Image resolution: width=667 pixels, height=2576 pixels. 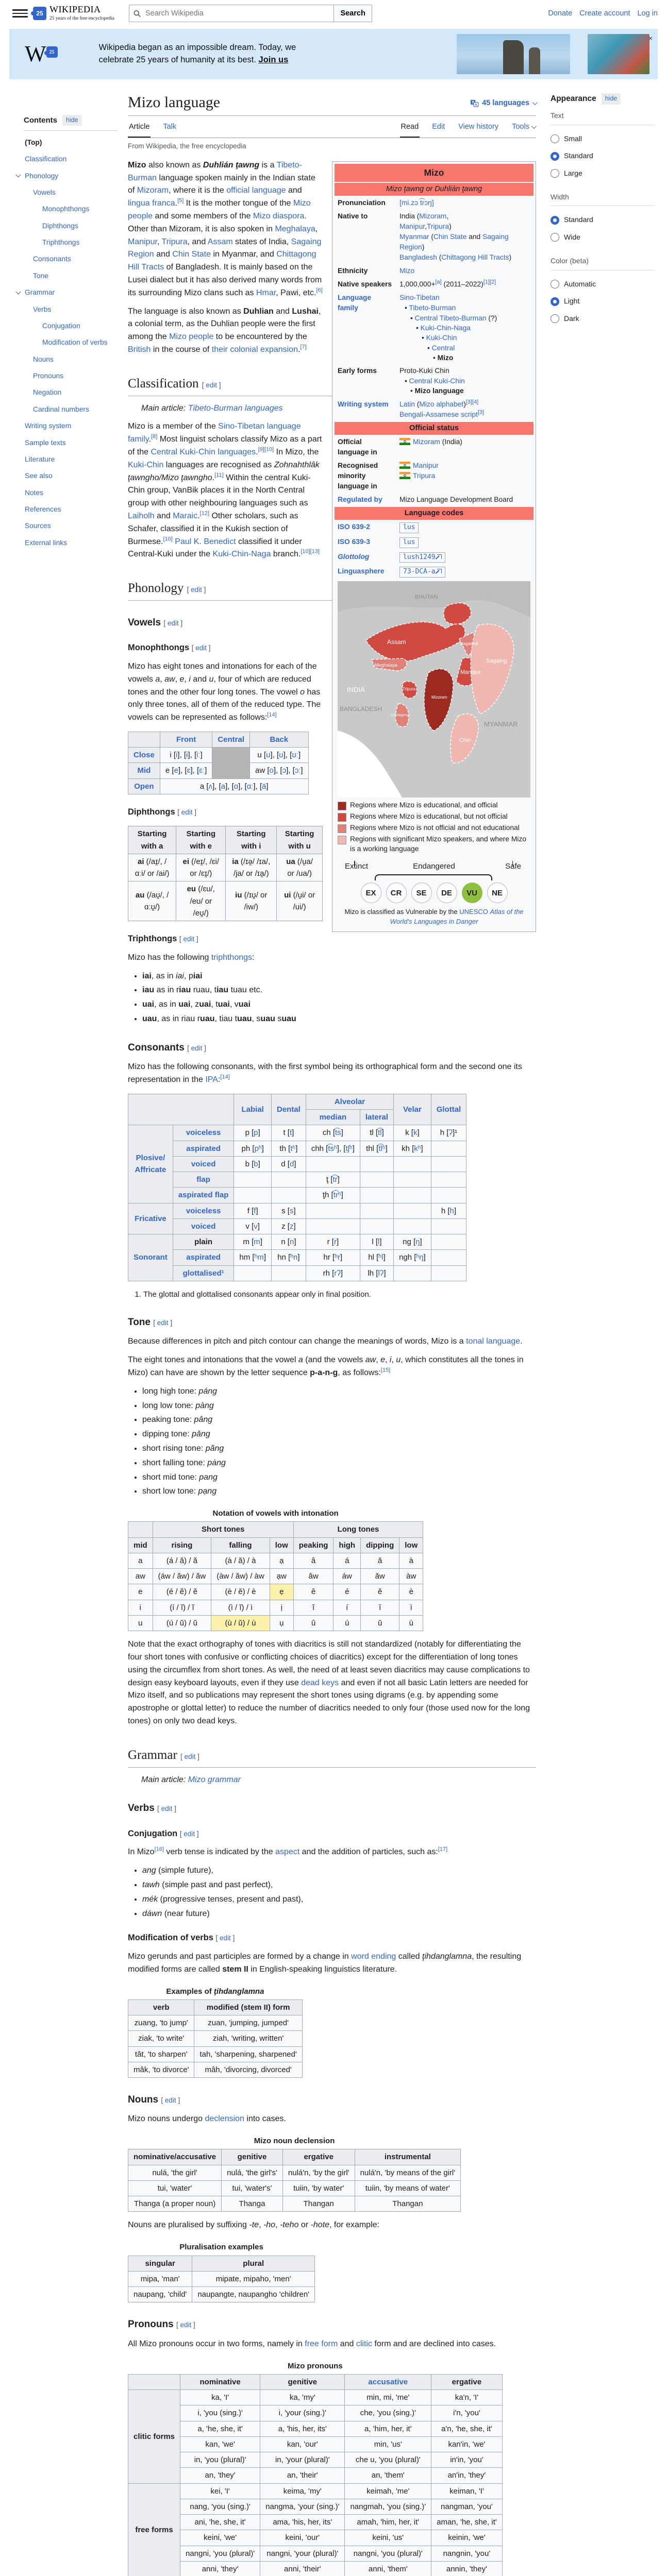 What do you see at coordinates (259, 1257) in the screenshot?
I see `wiki-link: ʰm` at bounding box center [259, 1257].